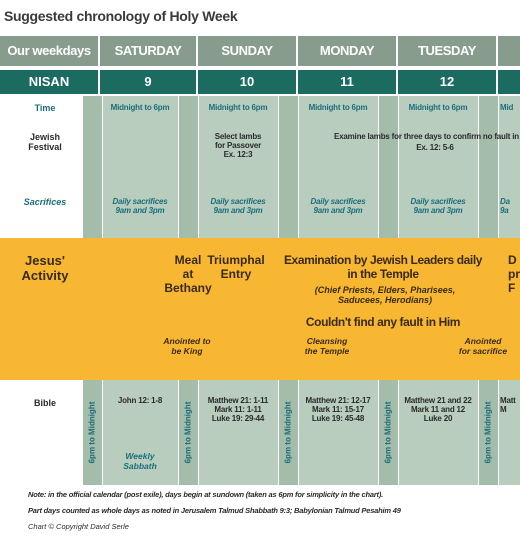 This screenshot has width=520, height=540. What do you see at coordinates (140, 400) in the screenshot?
I see `bible-cell: John 12: 1-8` at bounding box center [140, 400].